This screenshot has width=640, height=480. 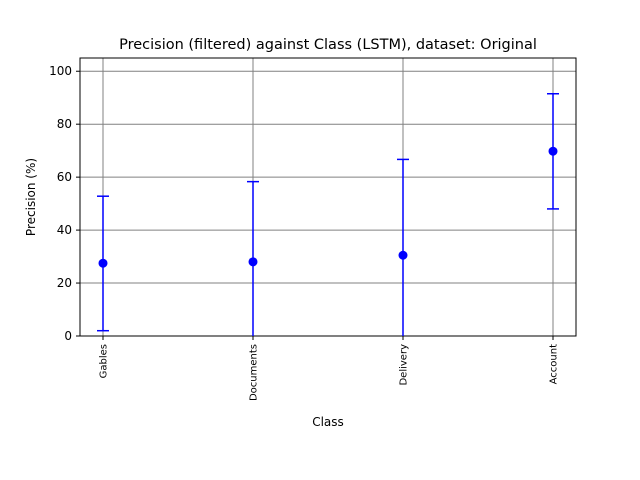 What do you see at coordinates (64, 230) in the screenshot?
I see `y-tick-label: 40` at bounding box center [64, 230].